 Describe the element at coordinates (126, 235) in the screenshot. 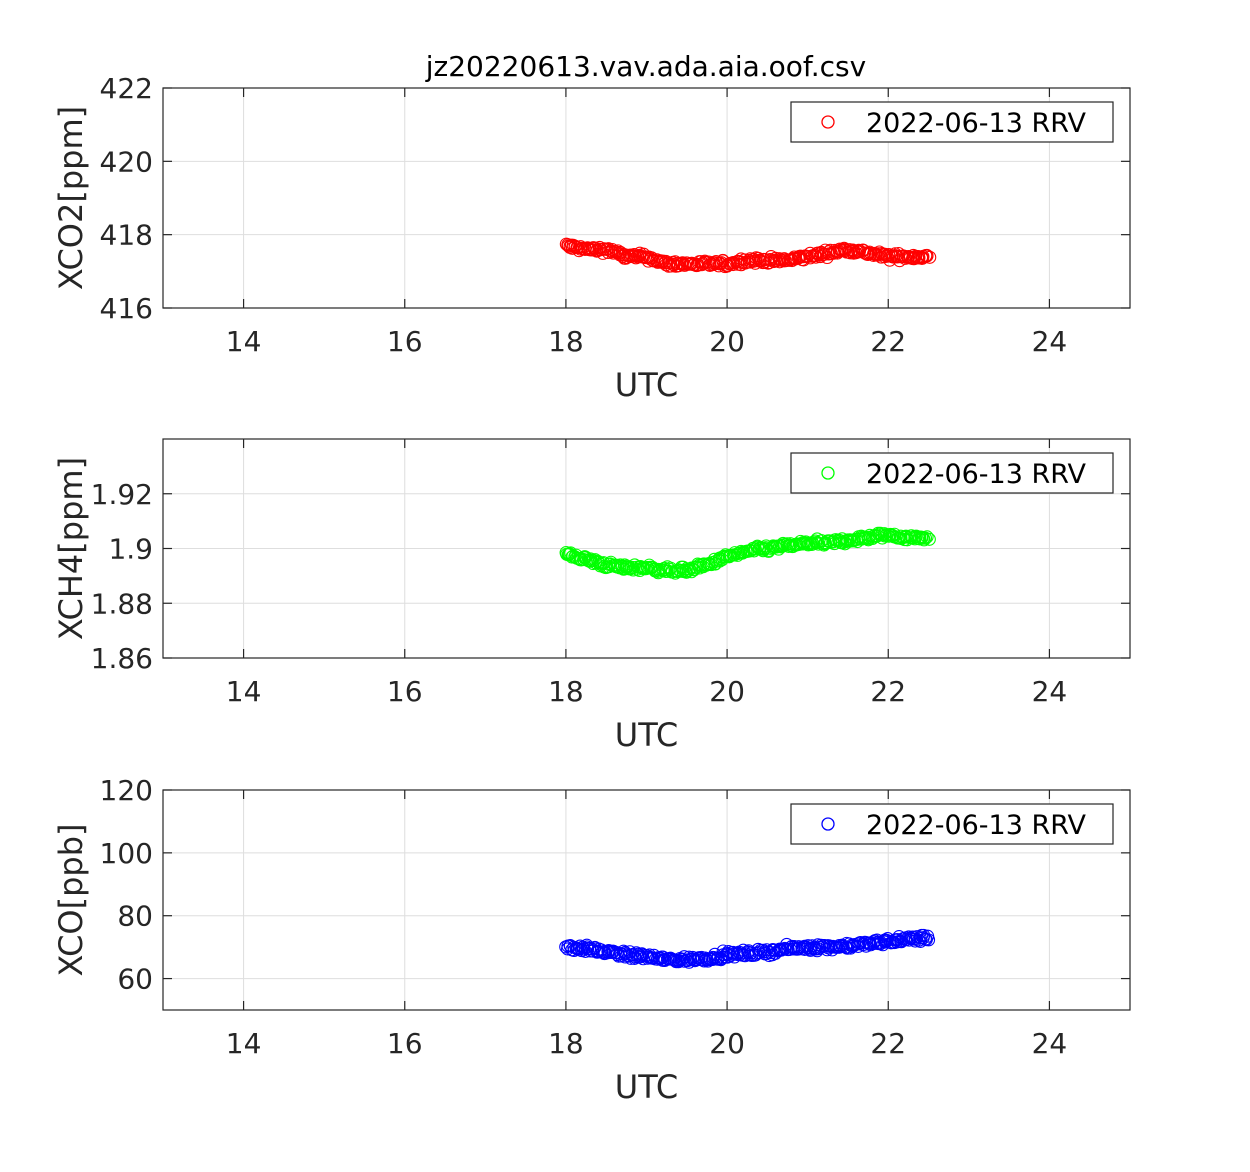

I see `y-tick-label: 418` at that location.